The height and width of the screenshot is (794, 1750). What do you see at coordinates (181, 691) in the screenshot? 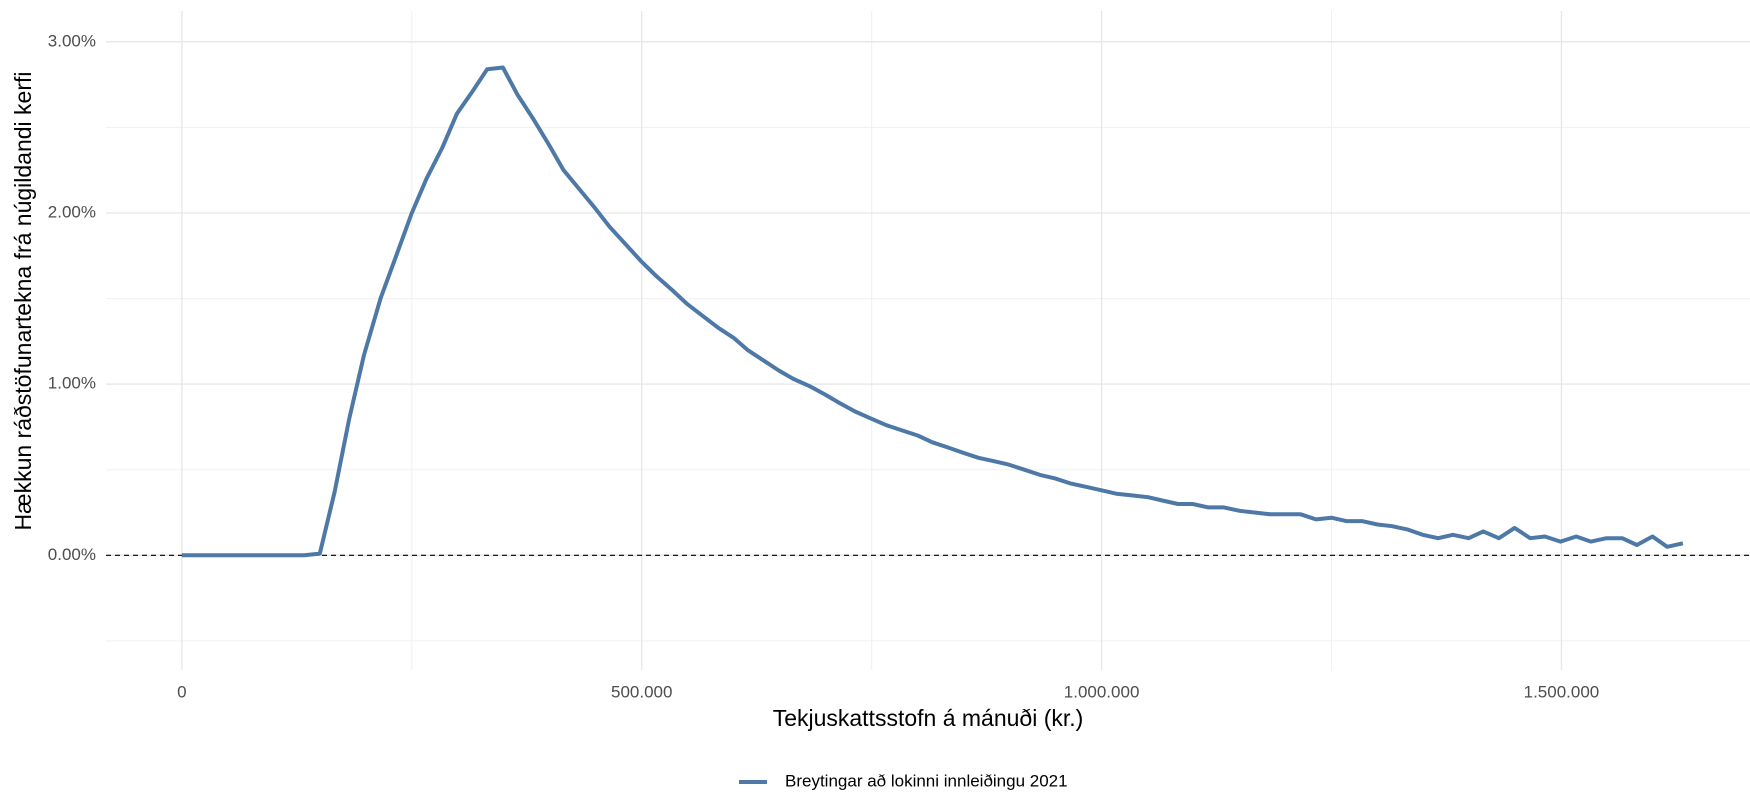
I see `x-tick-label: 0` at bounding box center [181, 691].